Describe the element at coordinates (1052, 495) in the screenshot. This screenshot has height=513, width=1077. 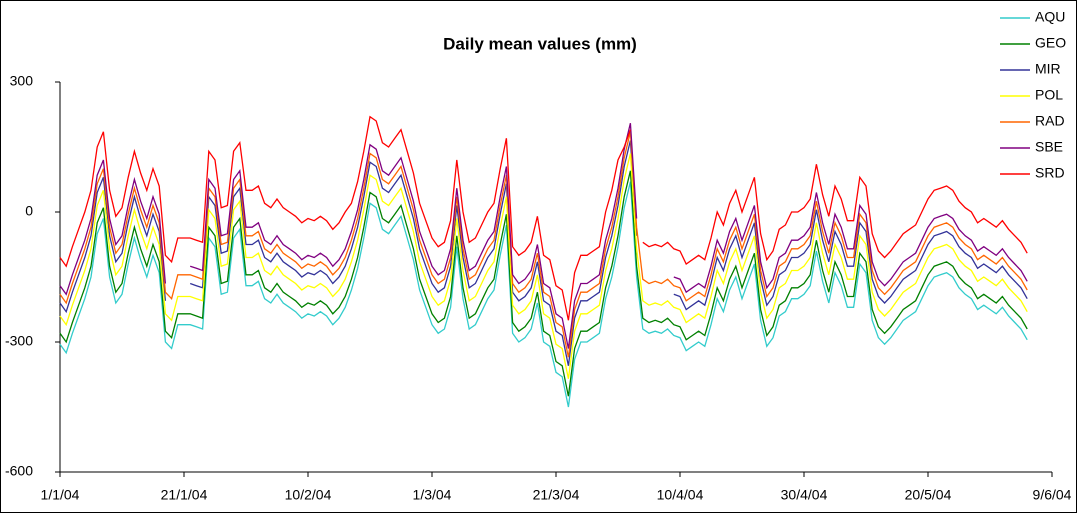
I see `x-tick-label: 9/6/04` at that location.